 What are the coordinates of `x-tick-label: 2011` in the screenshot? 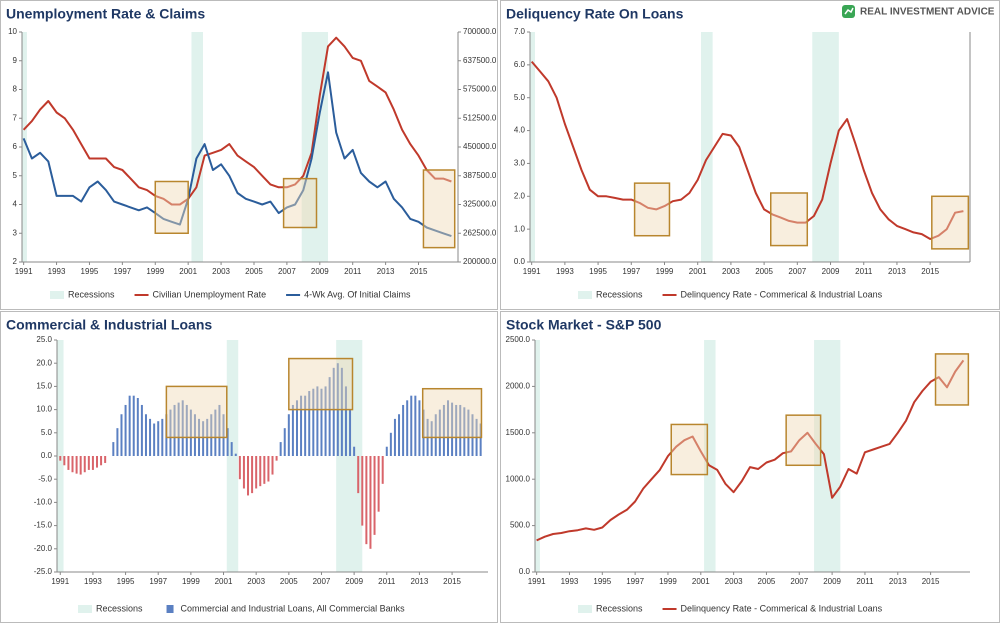 It's located at (865, 581).